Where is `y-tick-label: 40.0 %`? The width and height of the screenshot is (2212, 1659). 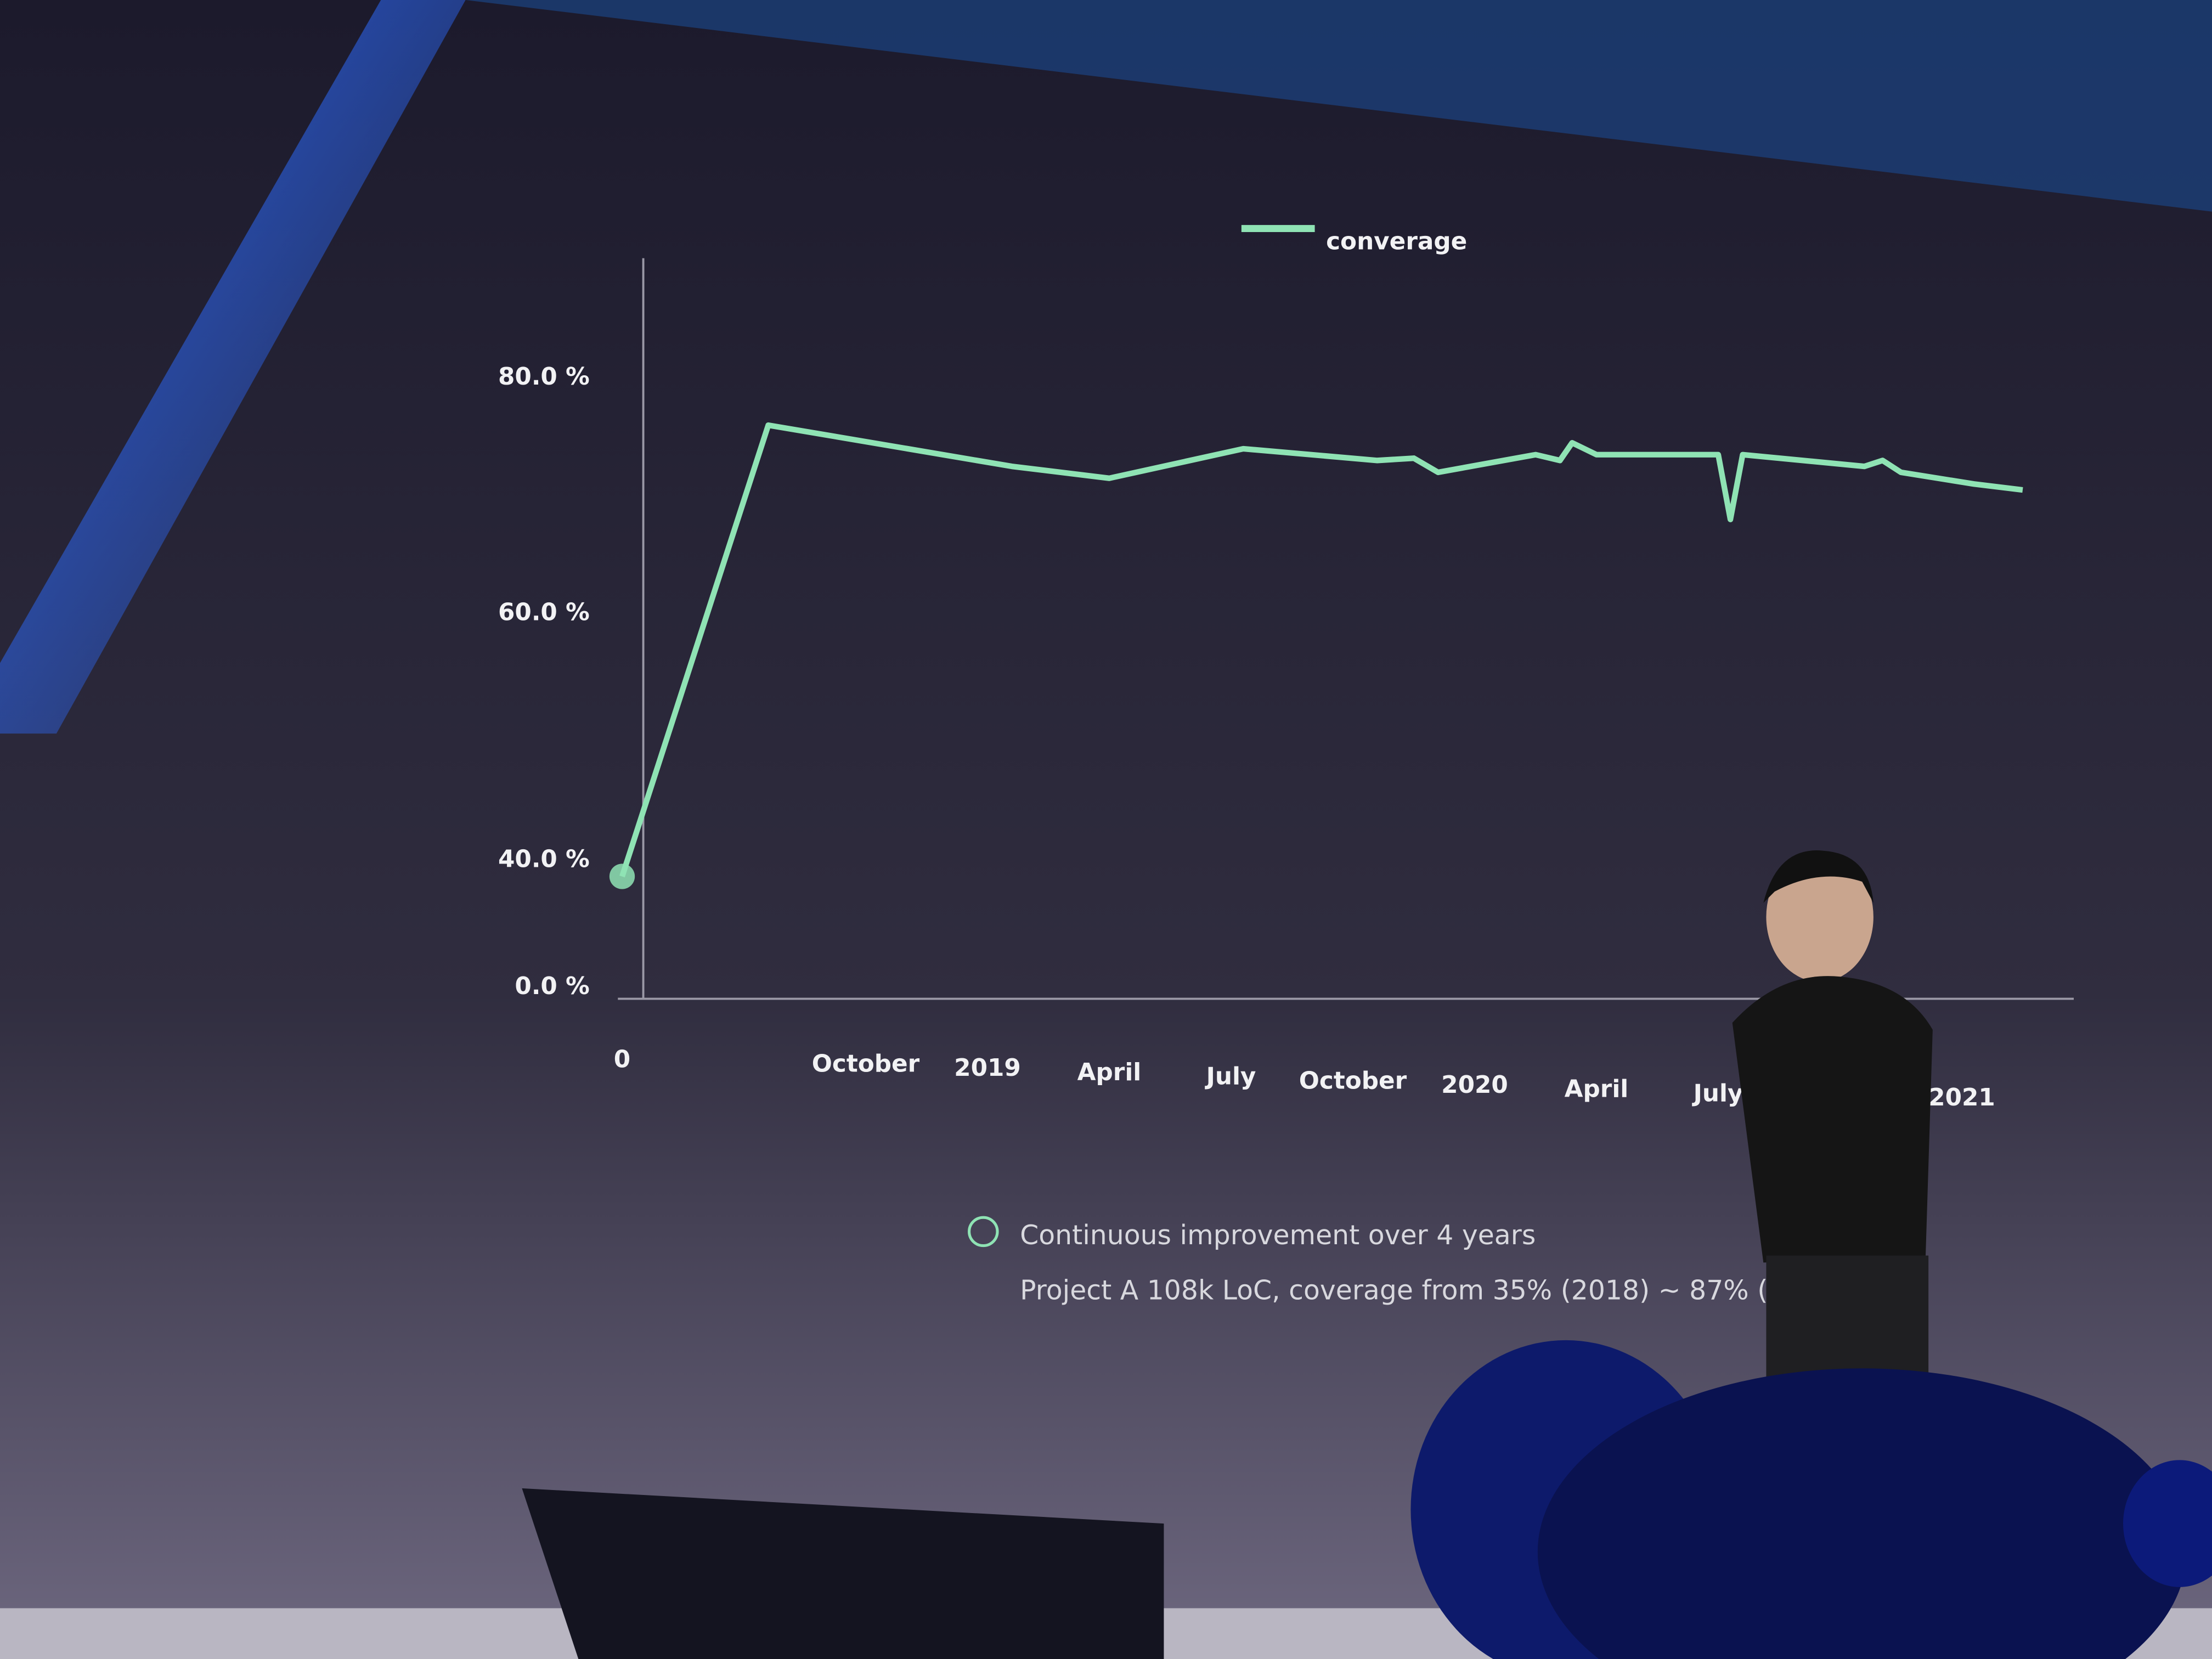 y-tick-label: 40.0 % is located at coordinates (544, 859).